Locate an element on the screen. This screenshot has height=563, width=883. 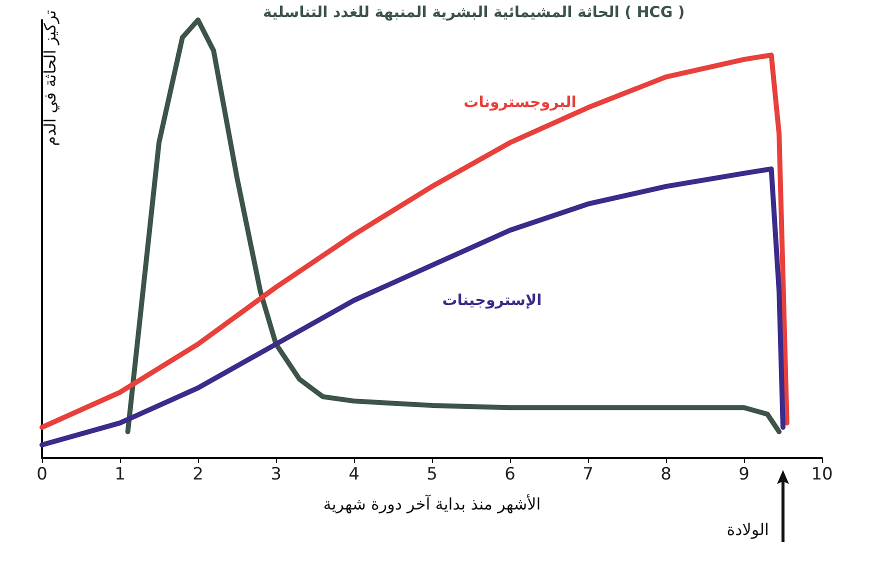
x-tick-label: 9 is located at coordinates (744, 474).